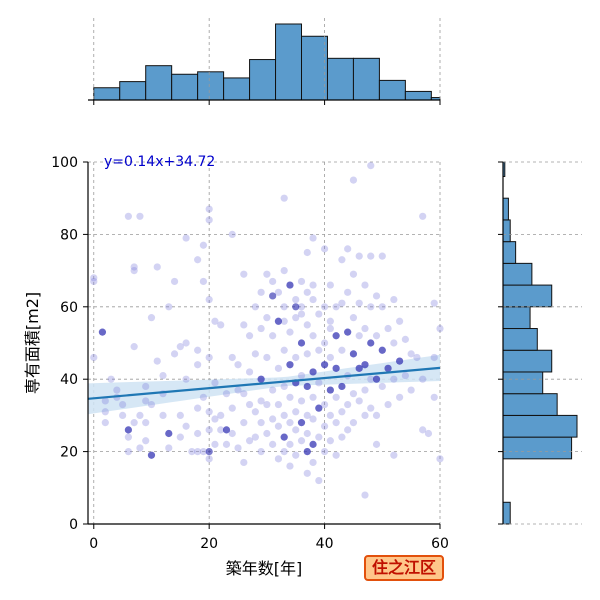  What do you see at coordinates (93, 544) in the screenshot?
I see `x-tick-label: 0` at bounding box center [93, 544].